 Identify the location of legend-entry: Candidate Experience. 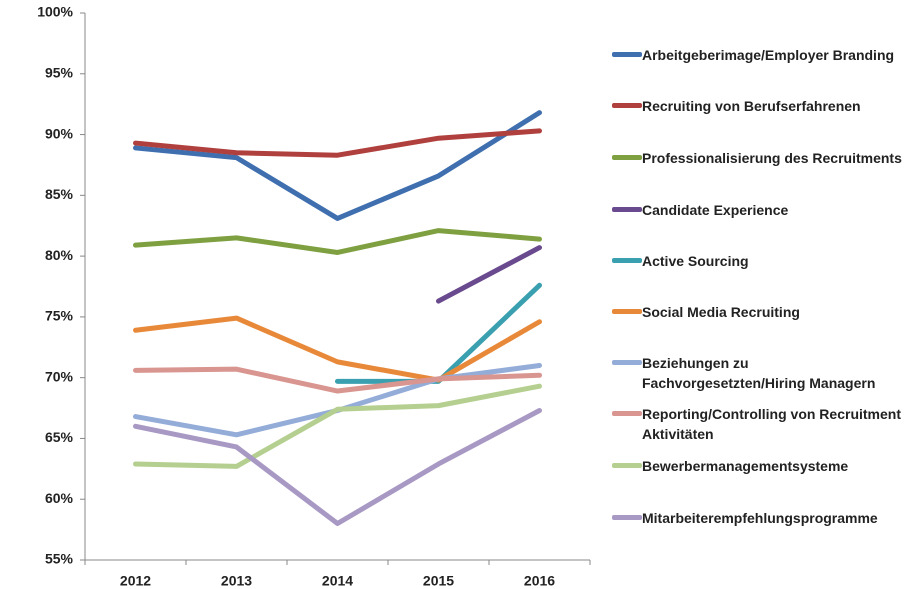
(762, 210).